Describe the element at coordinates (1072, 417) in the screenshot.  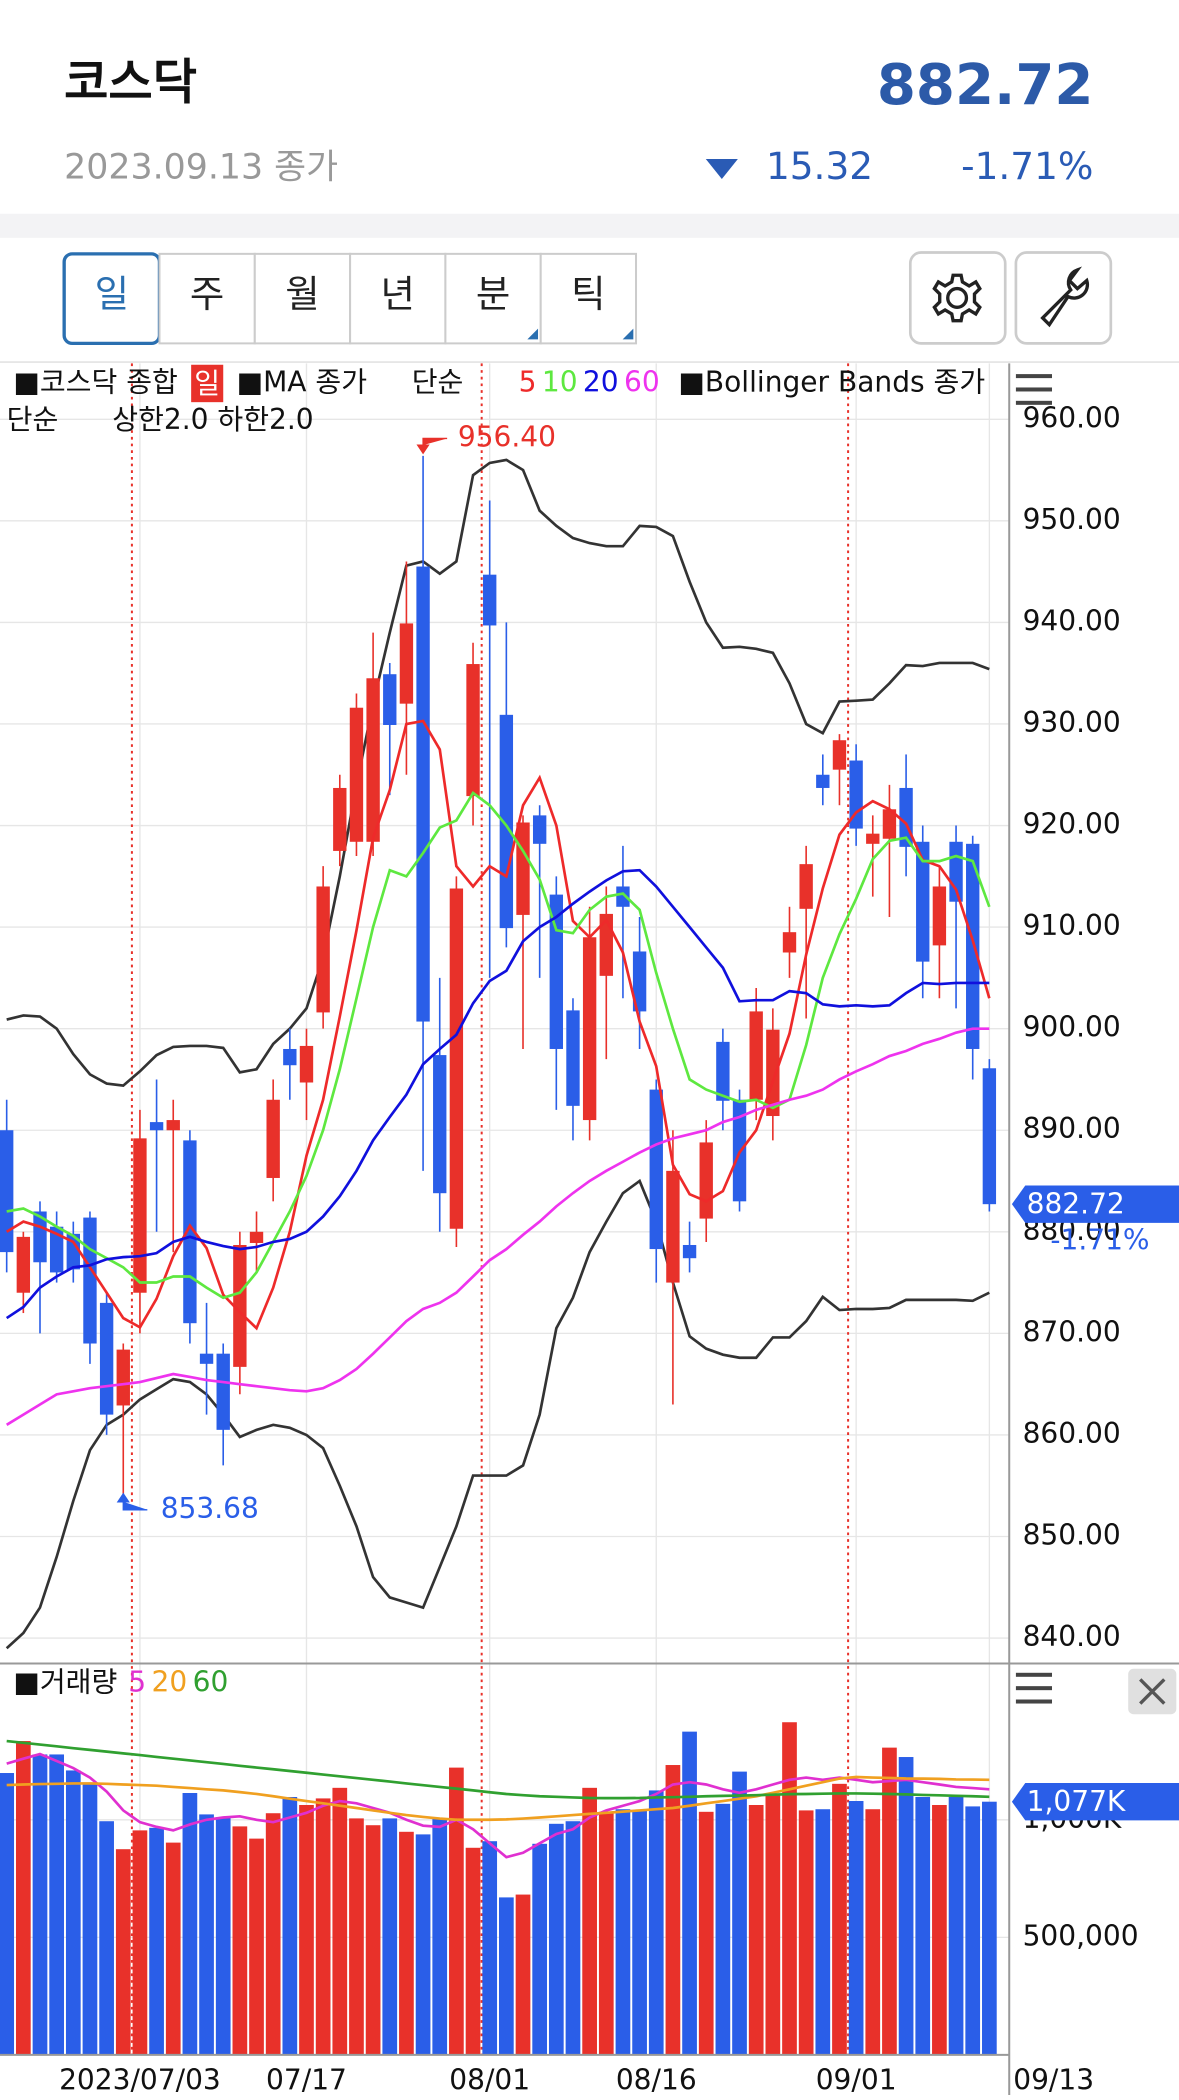
I see `y-tick-label: 960.00` at that location.